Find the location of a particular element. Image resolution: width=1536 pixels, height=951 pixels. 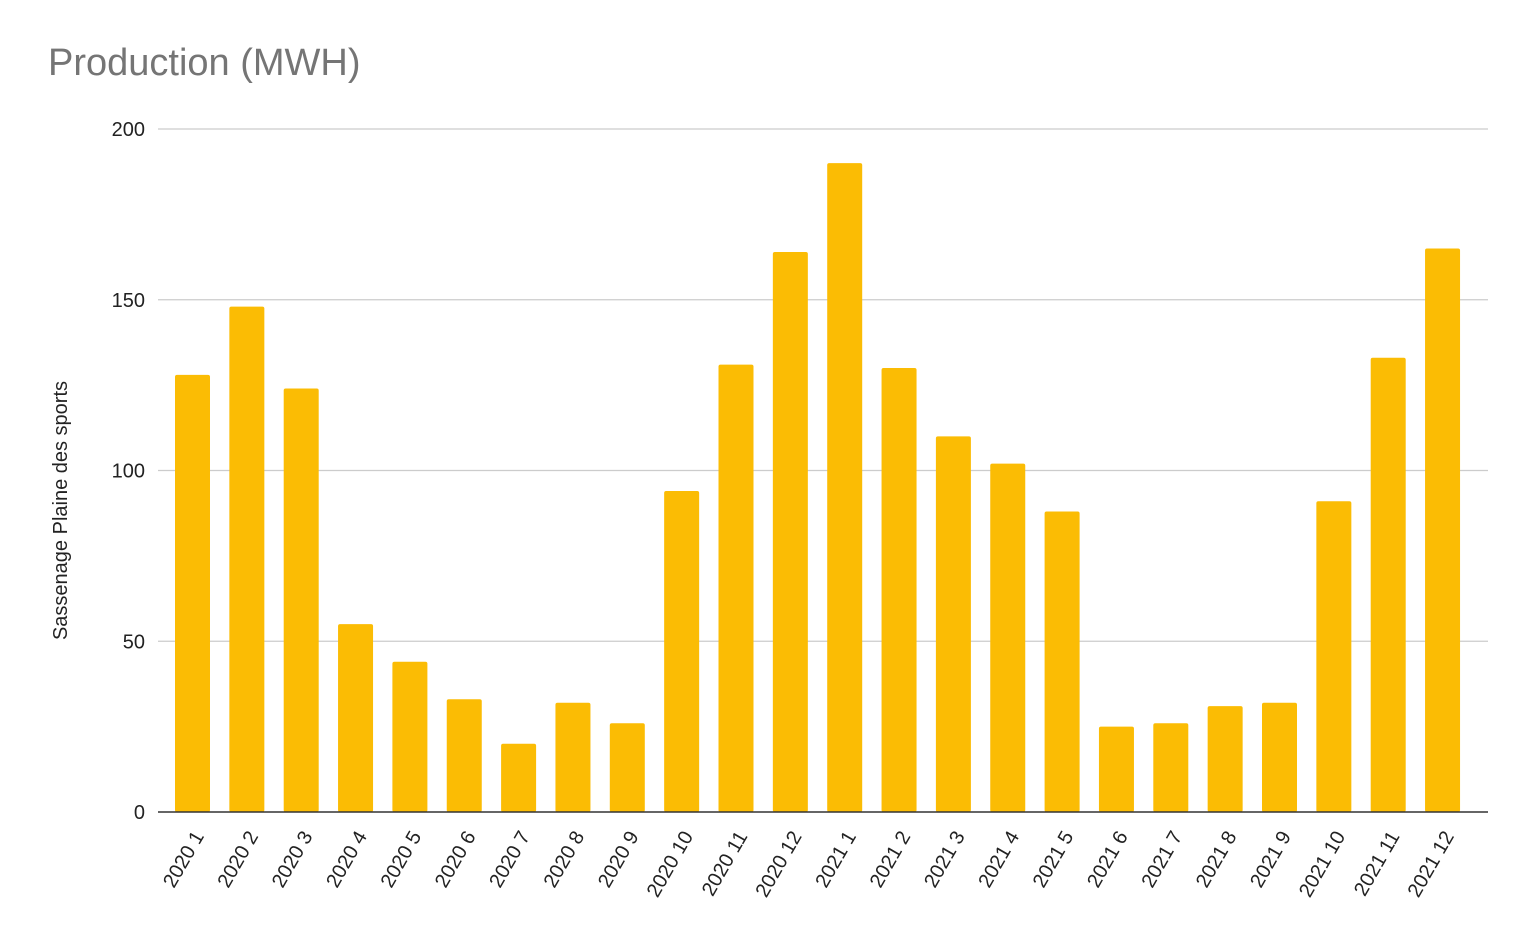

x-tick-label: 2021 10 is located at coordinates (1322, 865).